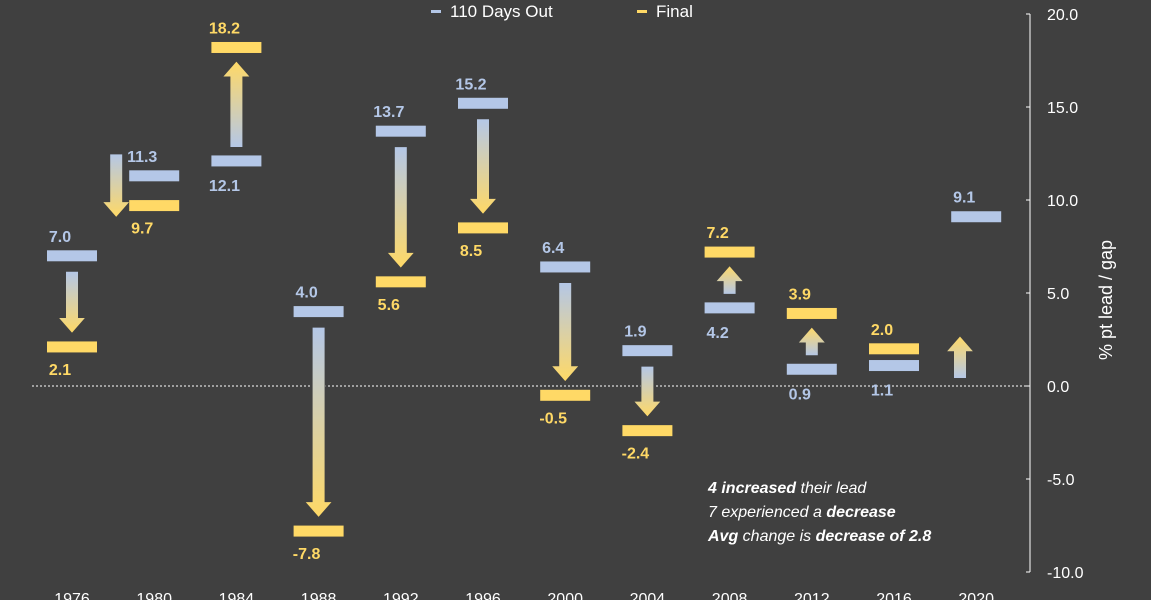 Image resolution: width=1151 pixels, height=600 pixels. Describe the element at coordinates (674, 11) in the screenshot. I see `legend-label-final: Final` at that location.